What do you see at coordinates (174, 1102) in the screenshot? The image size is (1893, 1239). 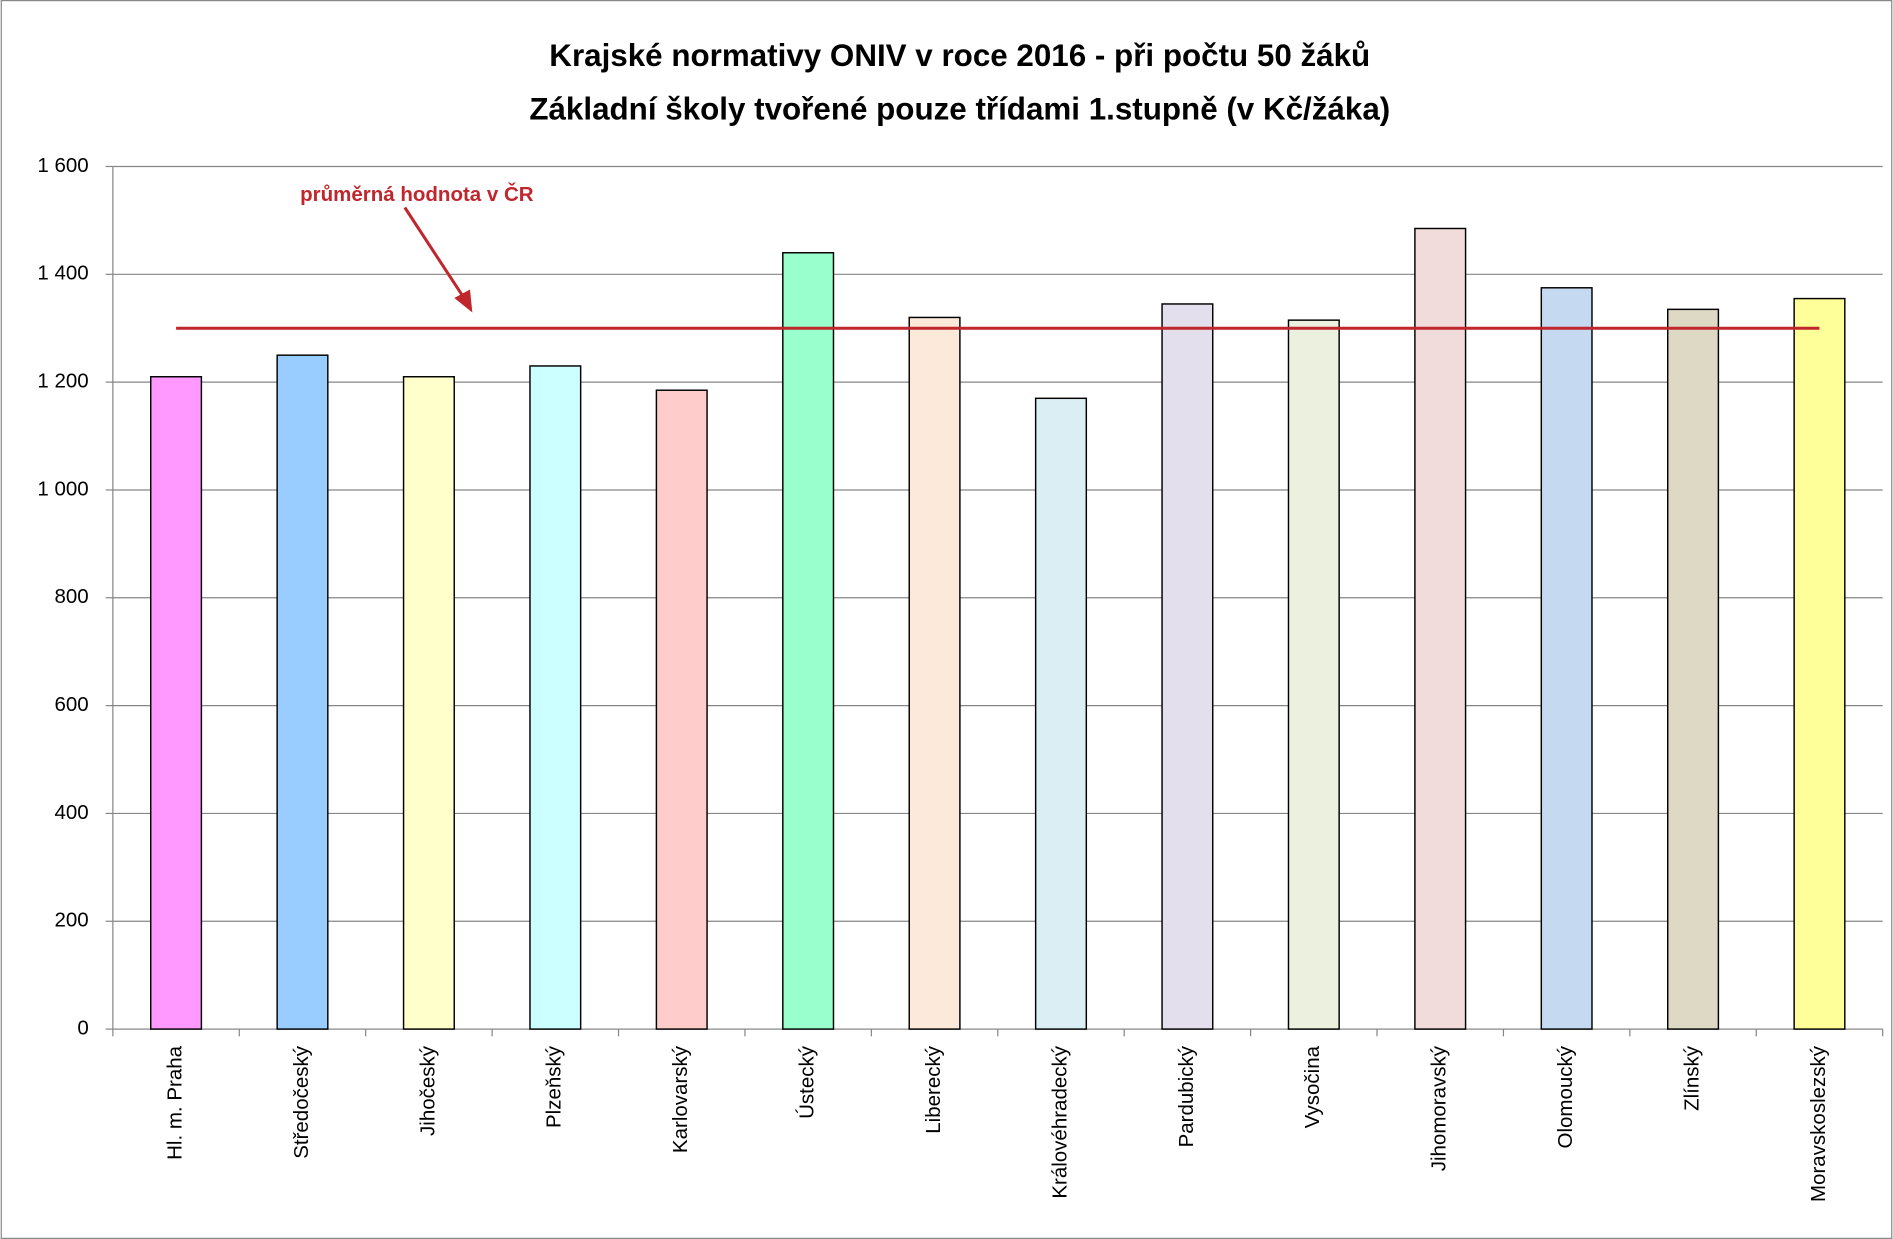 I see `x-tick-label: Hl. m. Praha` at bounding box center [174, 1102].